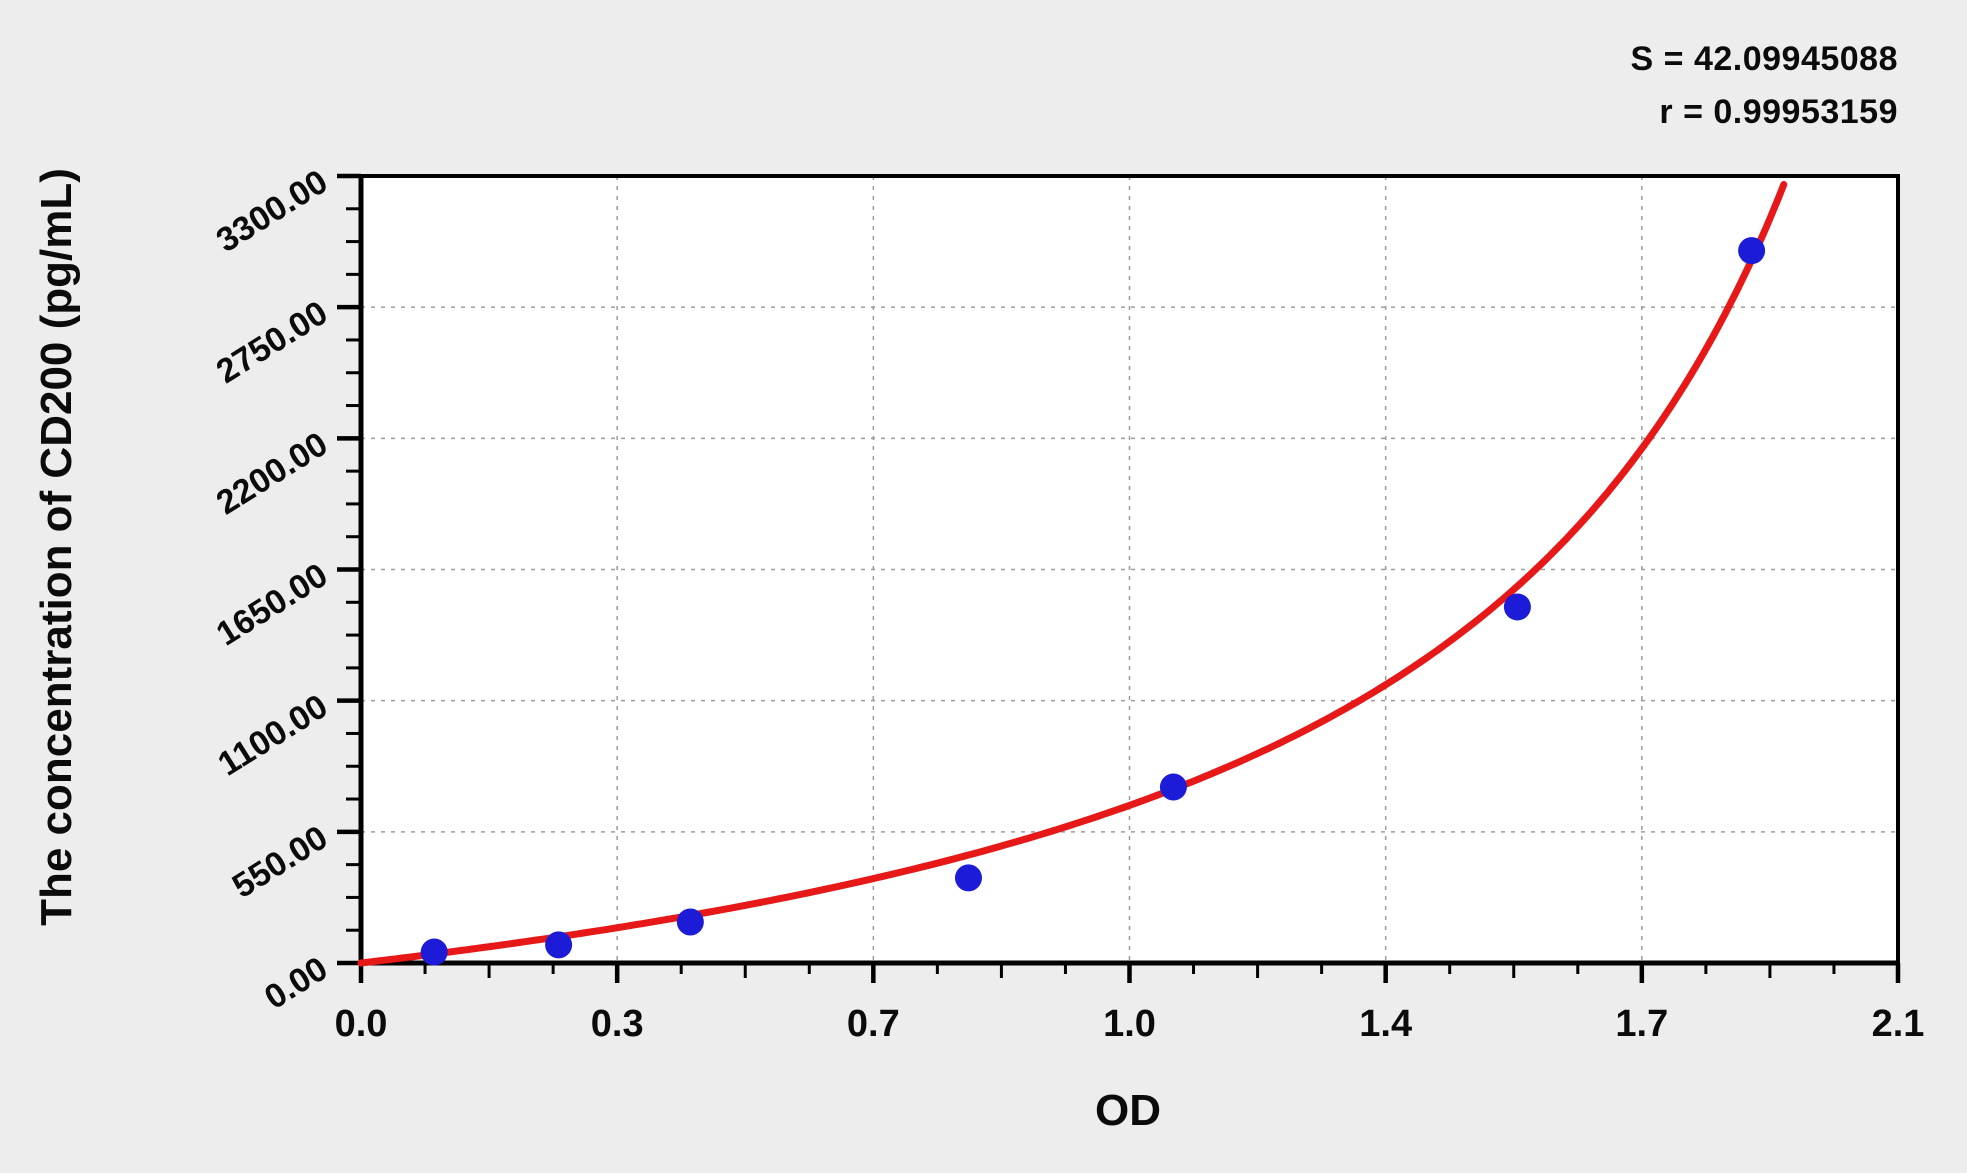 The image size is (1967, 1173). Describe the element at coordinates (1764, 59) in the screenshot. I see `fit-s-value: S = 42.09945088` at that location.